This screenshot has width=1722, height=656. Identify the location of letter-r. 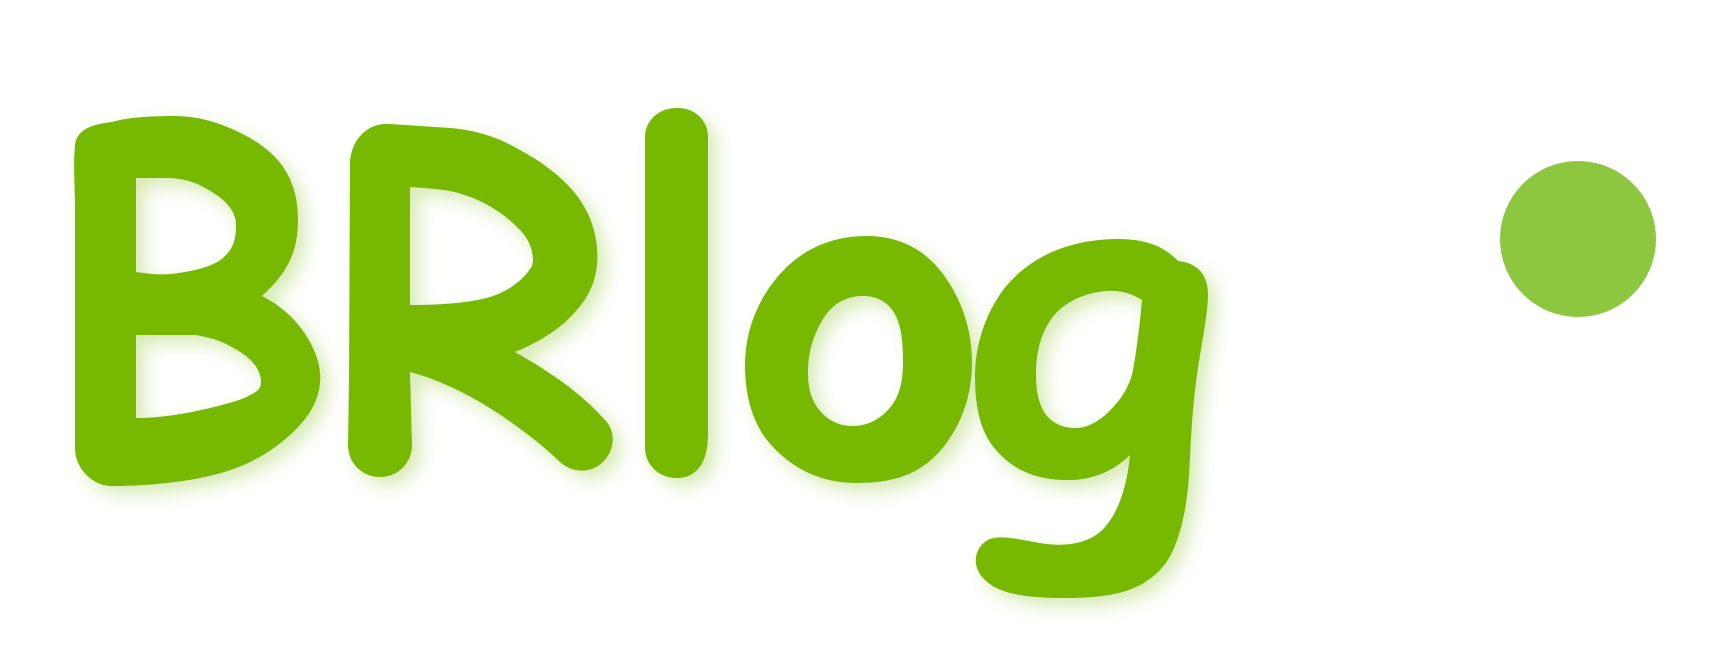
(480, 300).